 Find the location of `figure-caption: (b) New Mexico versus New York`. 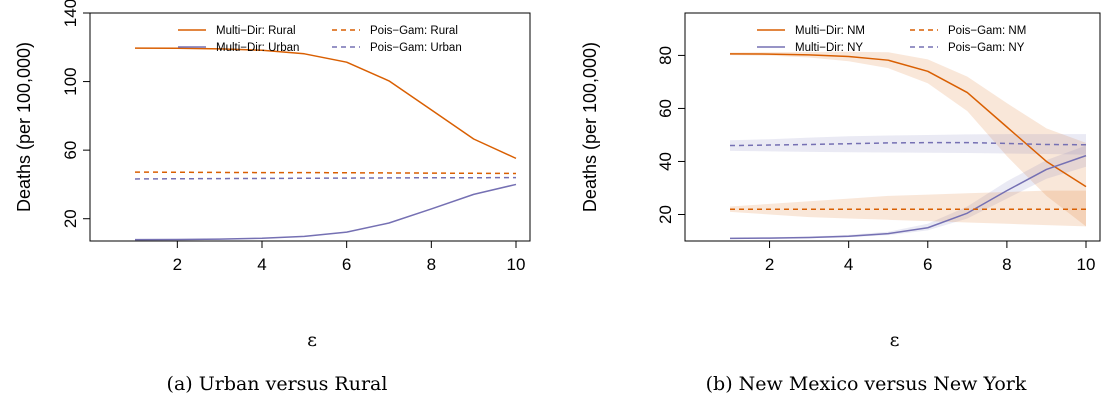

figure-caption: (b) New Mexico versus New York is located at coordinates (866, 384).